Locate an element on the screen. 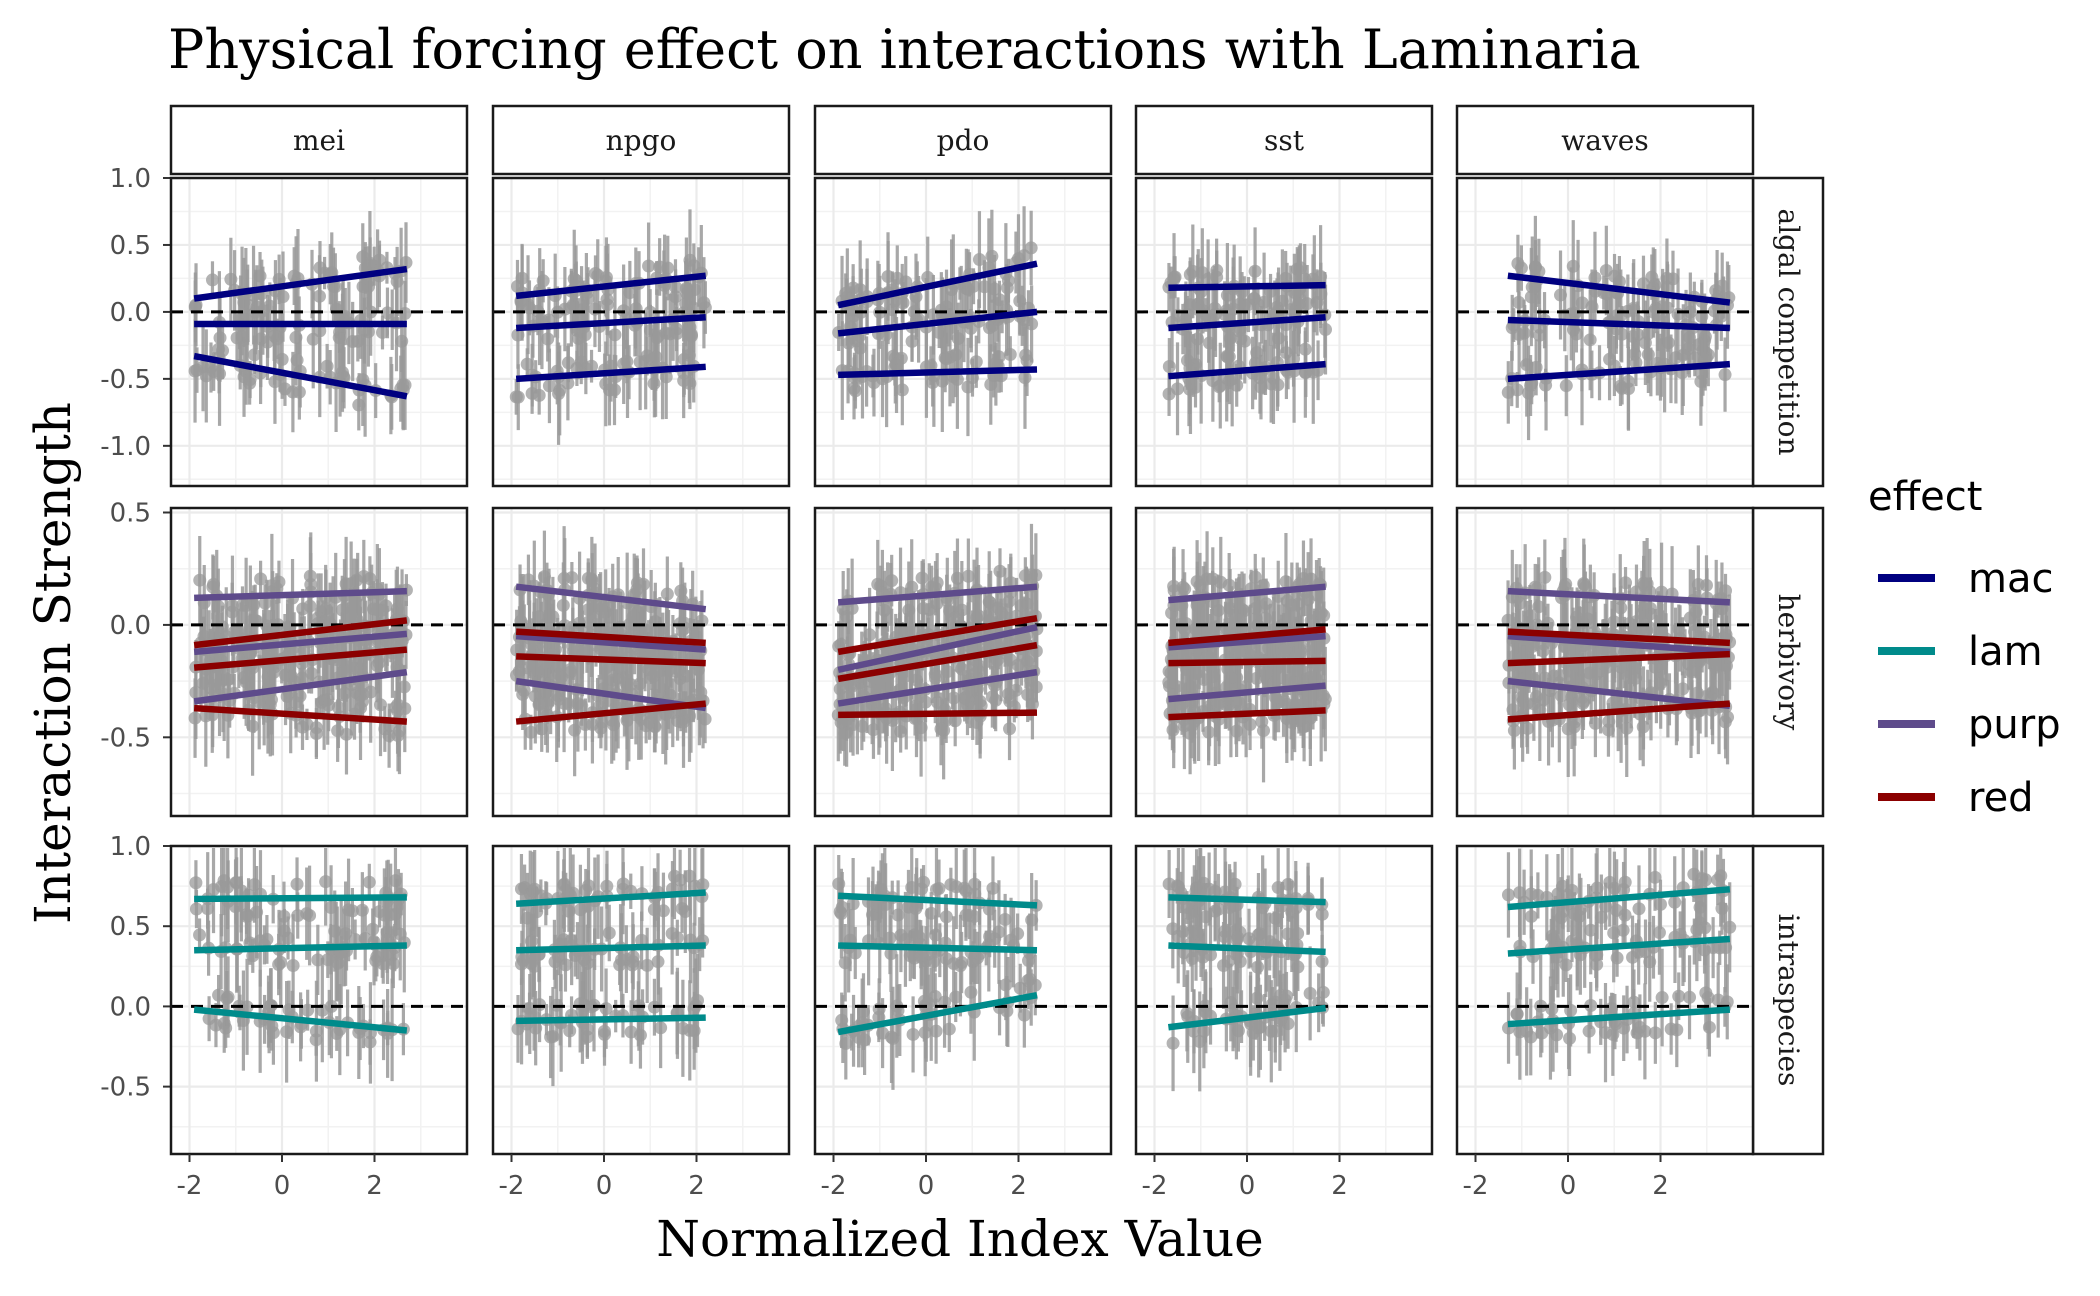 The width and height of the screenshot is (2100, 1296). x-tick-label: 2 is located at coordinates (696, 1186).